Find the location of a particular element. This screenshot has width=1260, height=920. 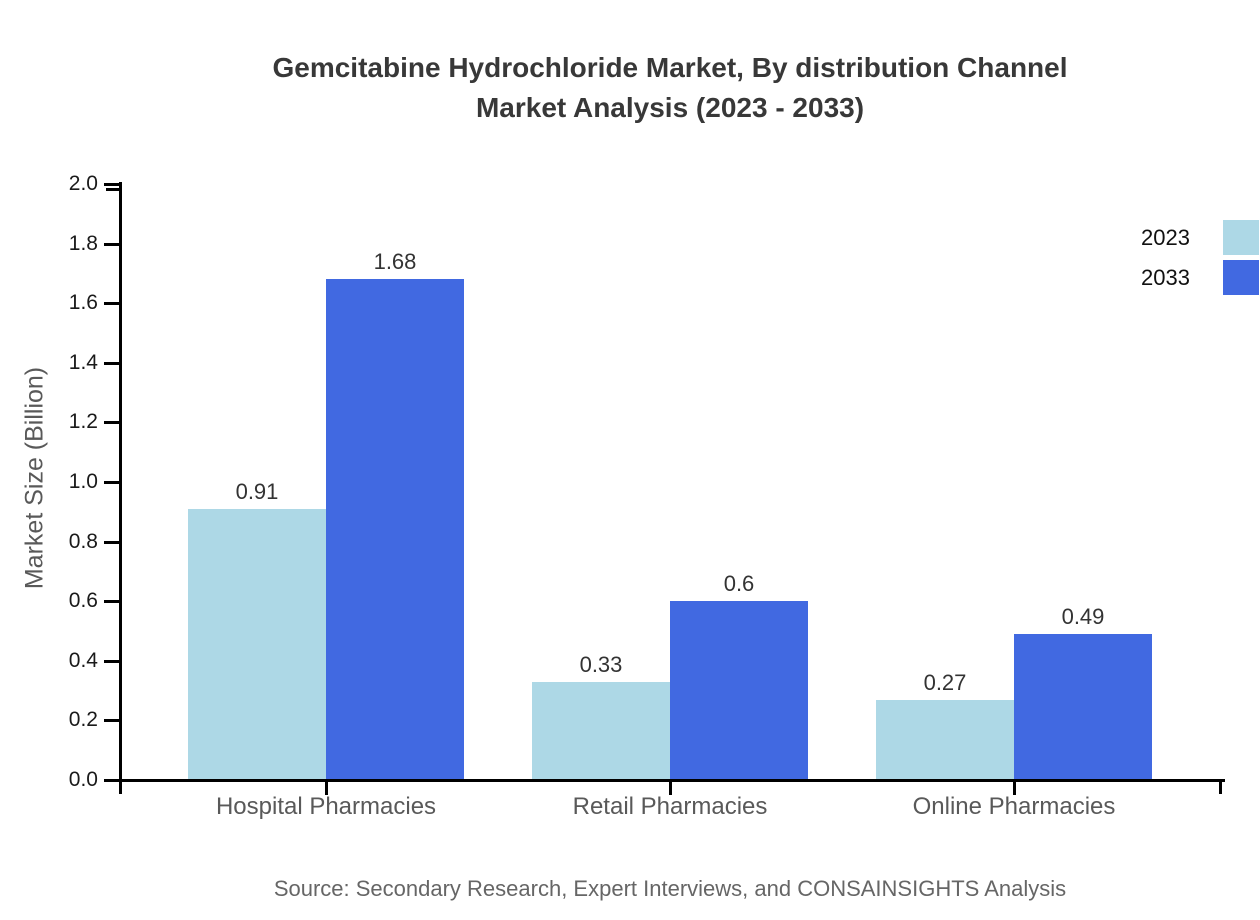

y-axis-top-cap is located at coordinates (112, 189).